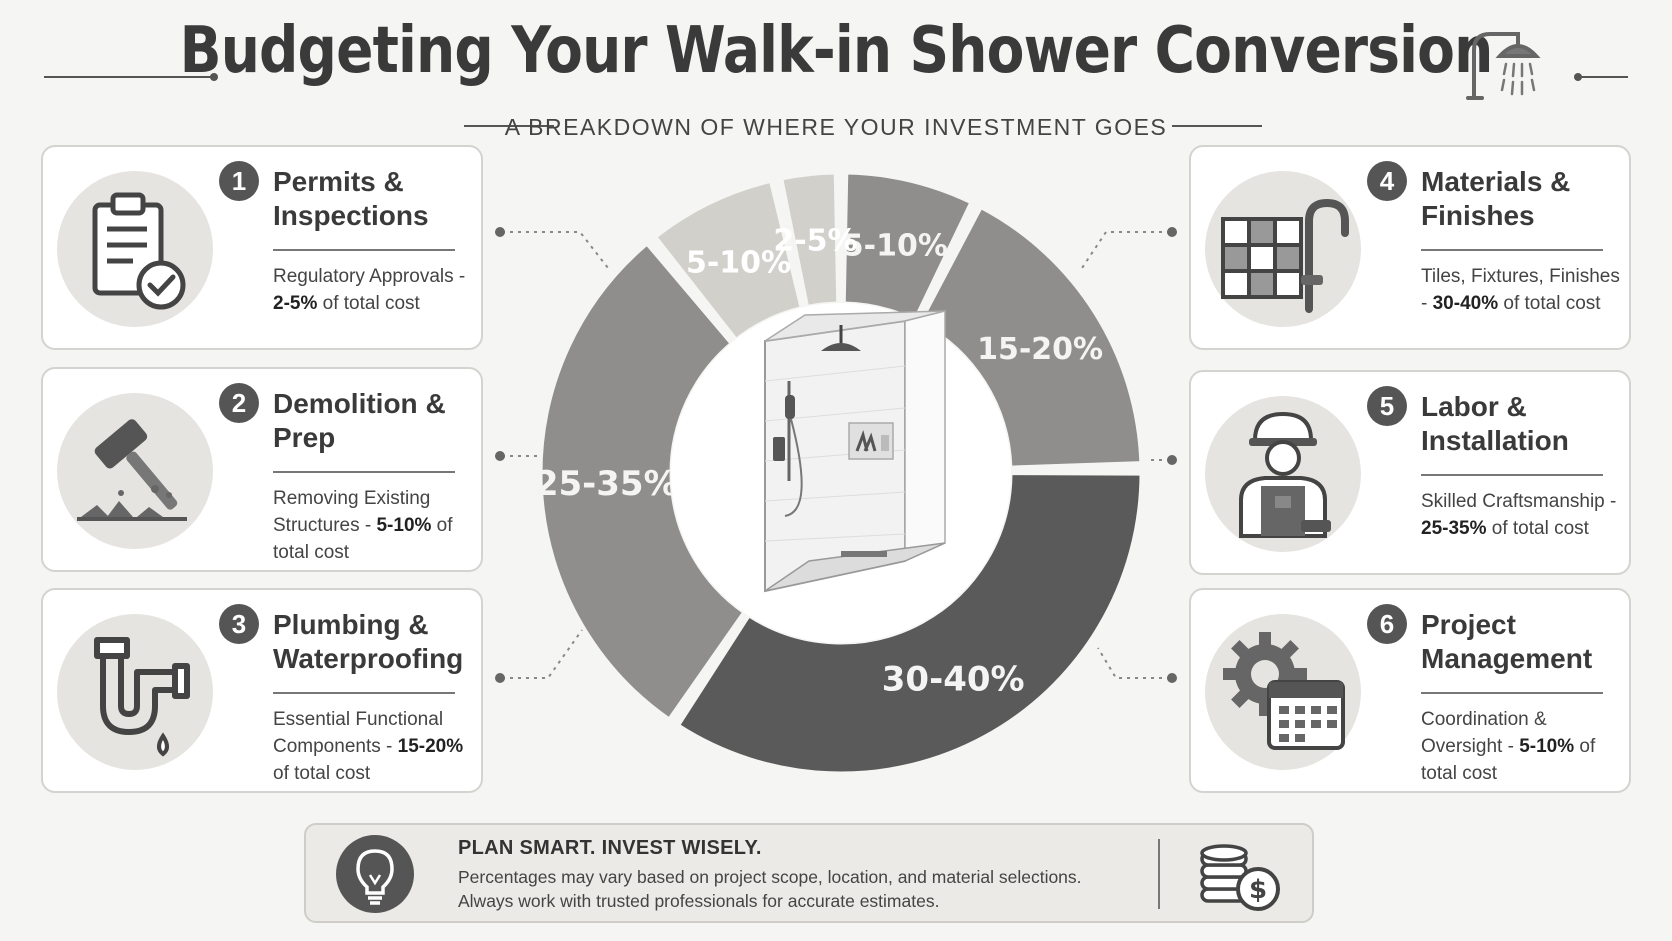  I want to click on card-desc-text: Regulatory Approvals -, so click(369, 276).